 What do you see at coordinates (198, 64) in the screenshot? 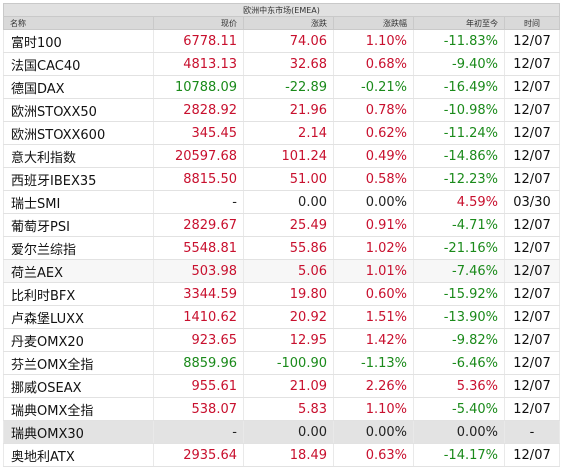
I see `price-cell: 4813.13` at bounding box center [198, 64].